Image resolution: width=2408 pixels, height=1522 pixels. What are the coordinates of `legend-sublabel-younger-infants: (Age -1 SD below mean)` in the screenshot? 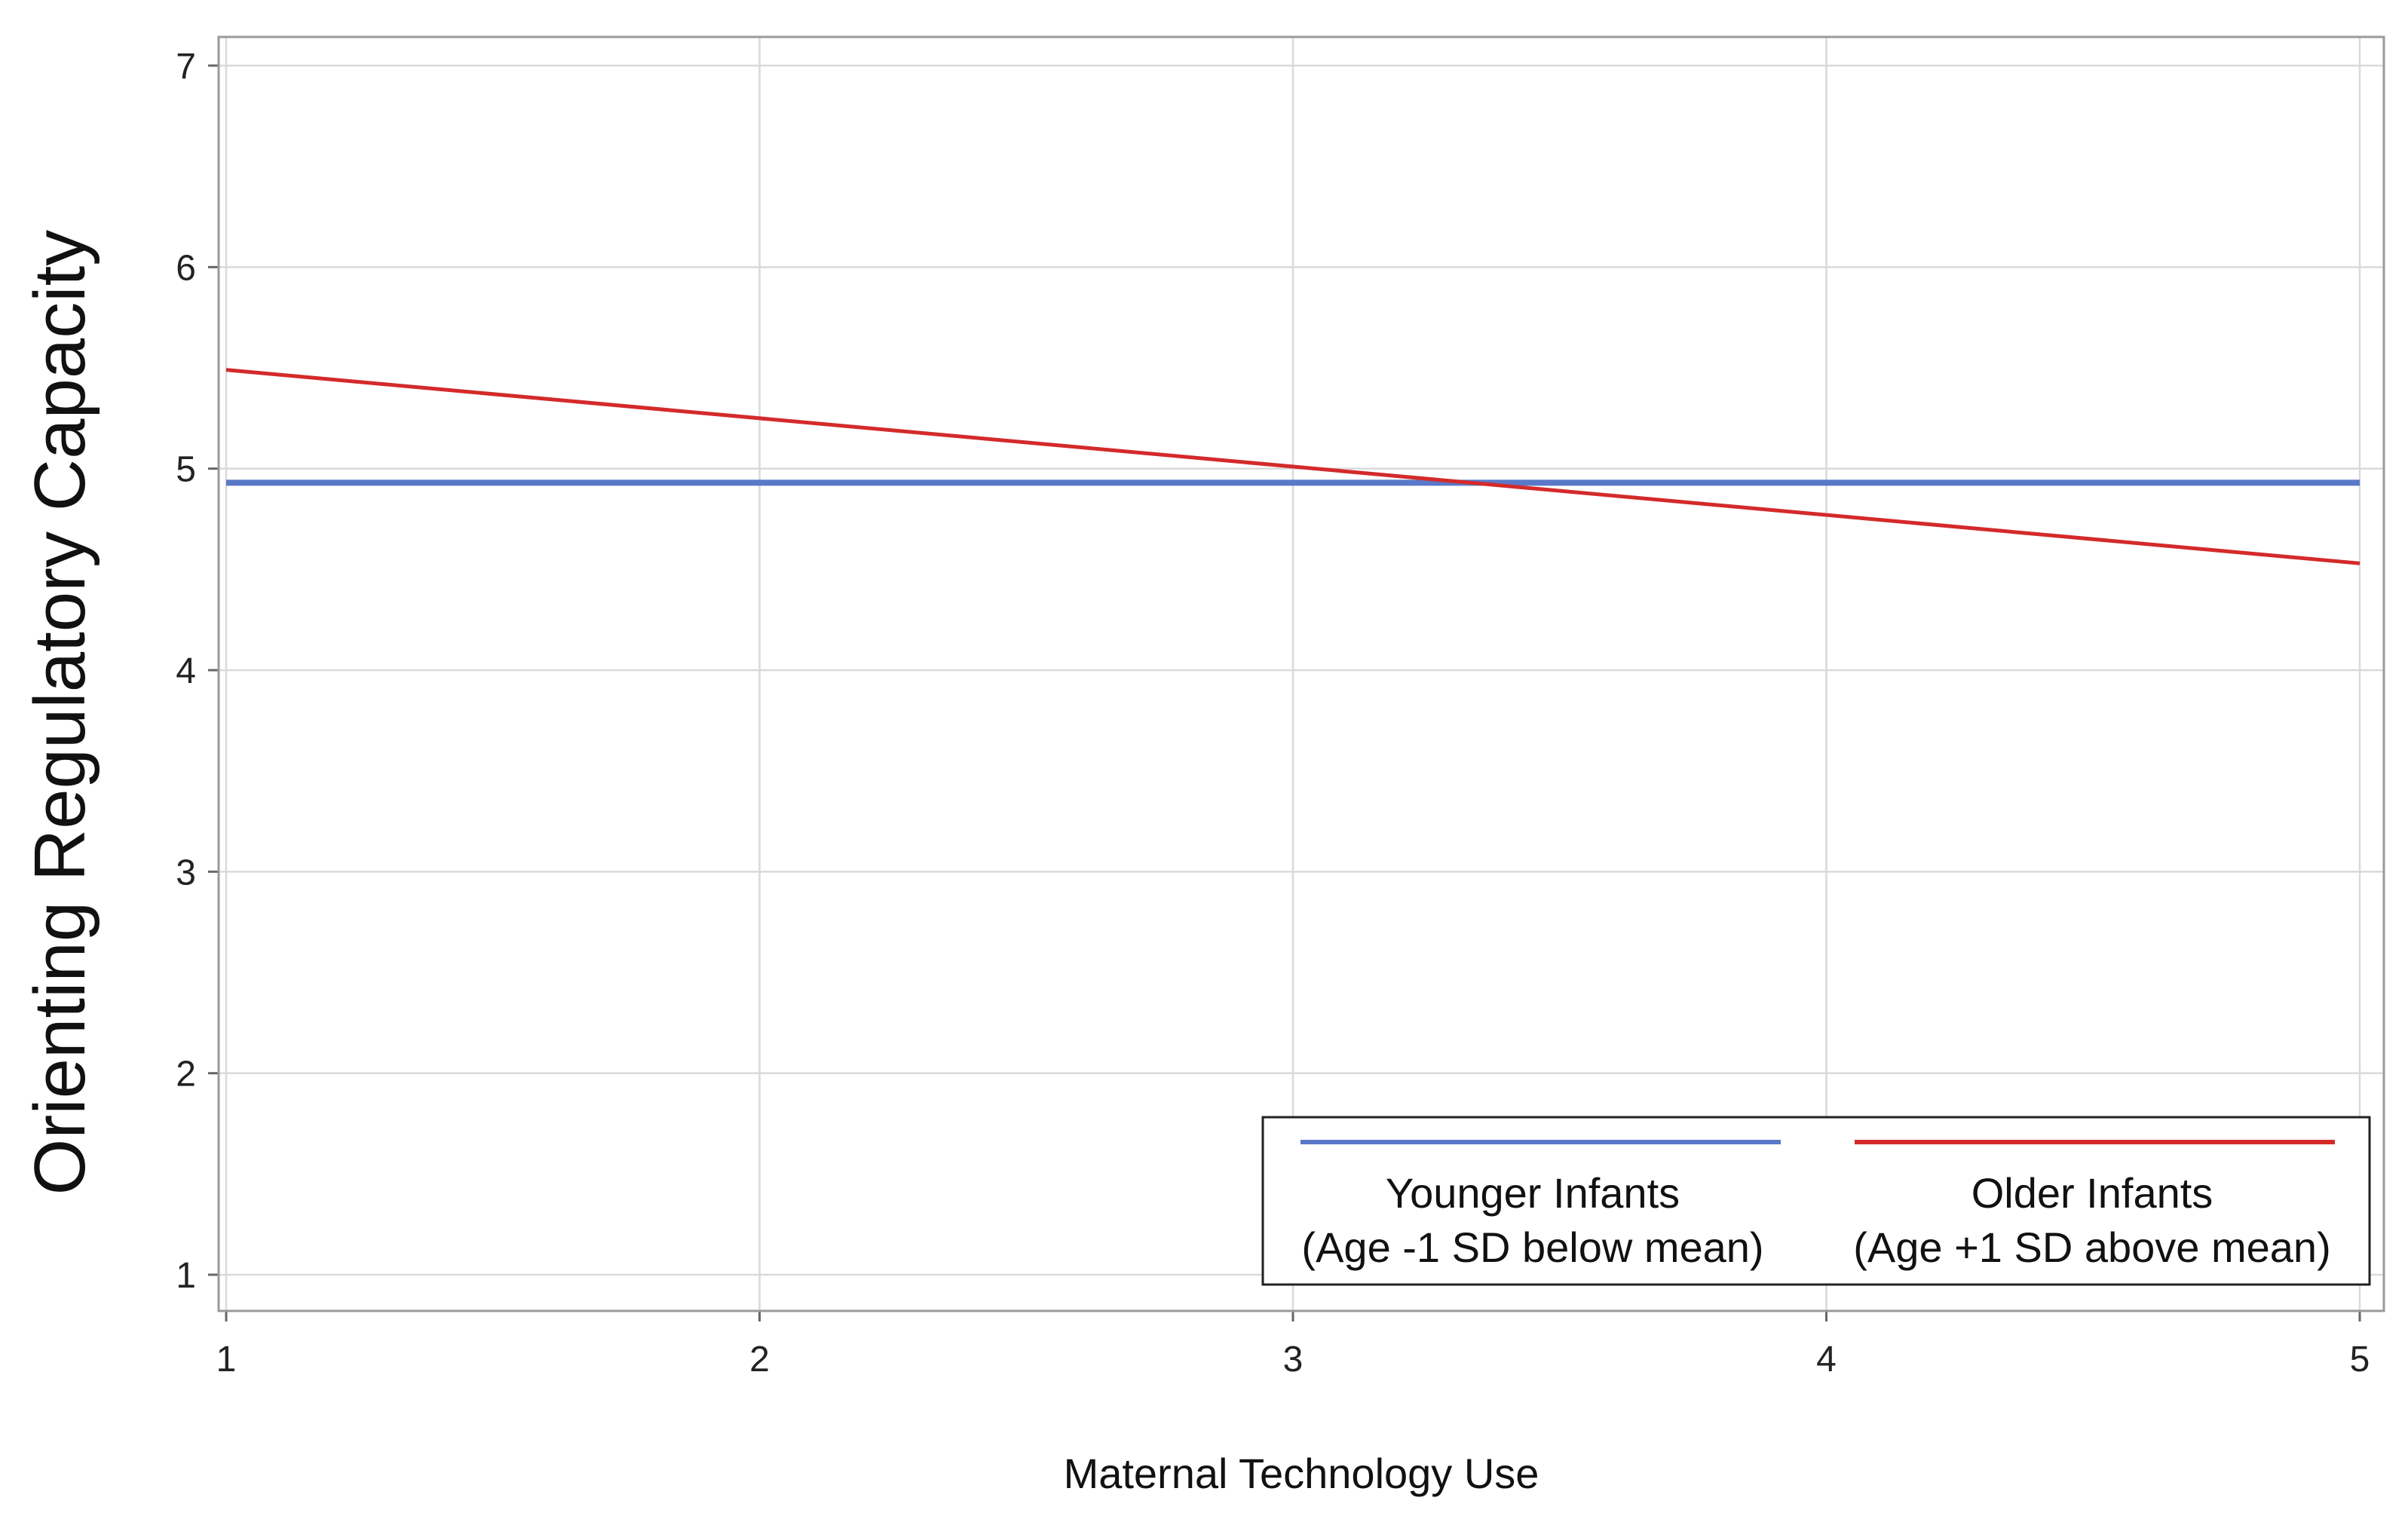 It's located at (1532, 1247).